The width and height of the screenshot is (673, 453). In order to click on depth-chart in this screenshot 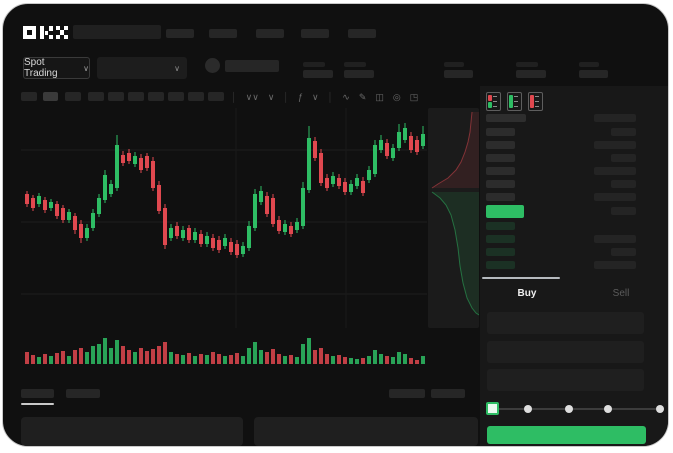, I will do `click(454, 218)`.